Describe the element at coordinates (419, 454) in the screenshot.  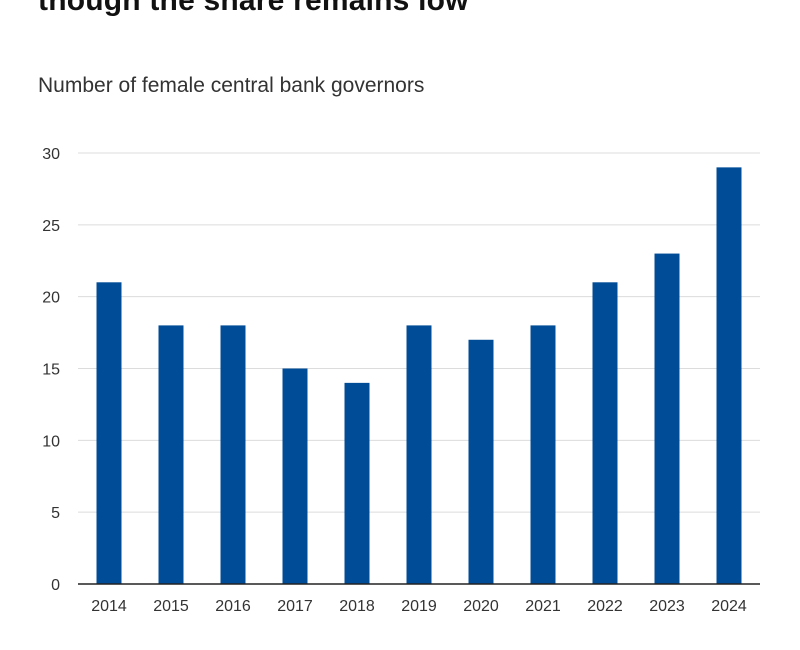
I see `bar-2019` at that location.